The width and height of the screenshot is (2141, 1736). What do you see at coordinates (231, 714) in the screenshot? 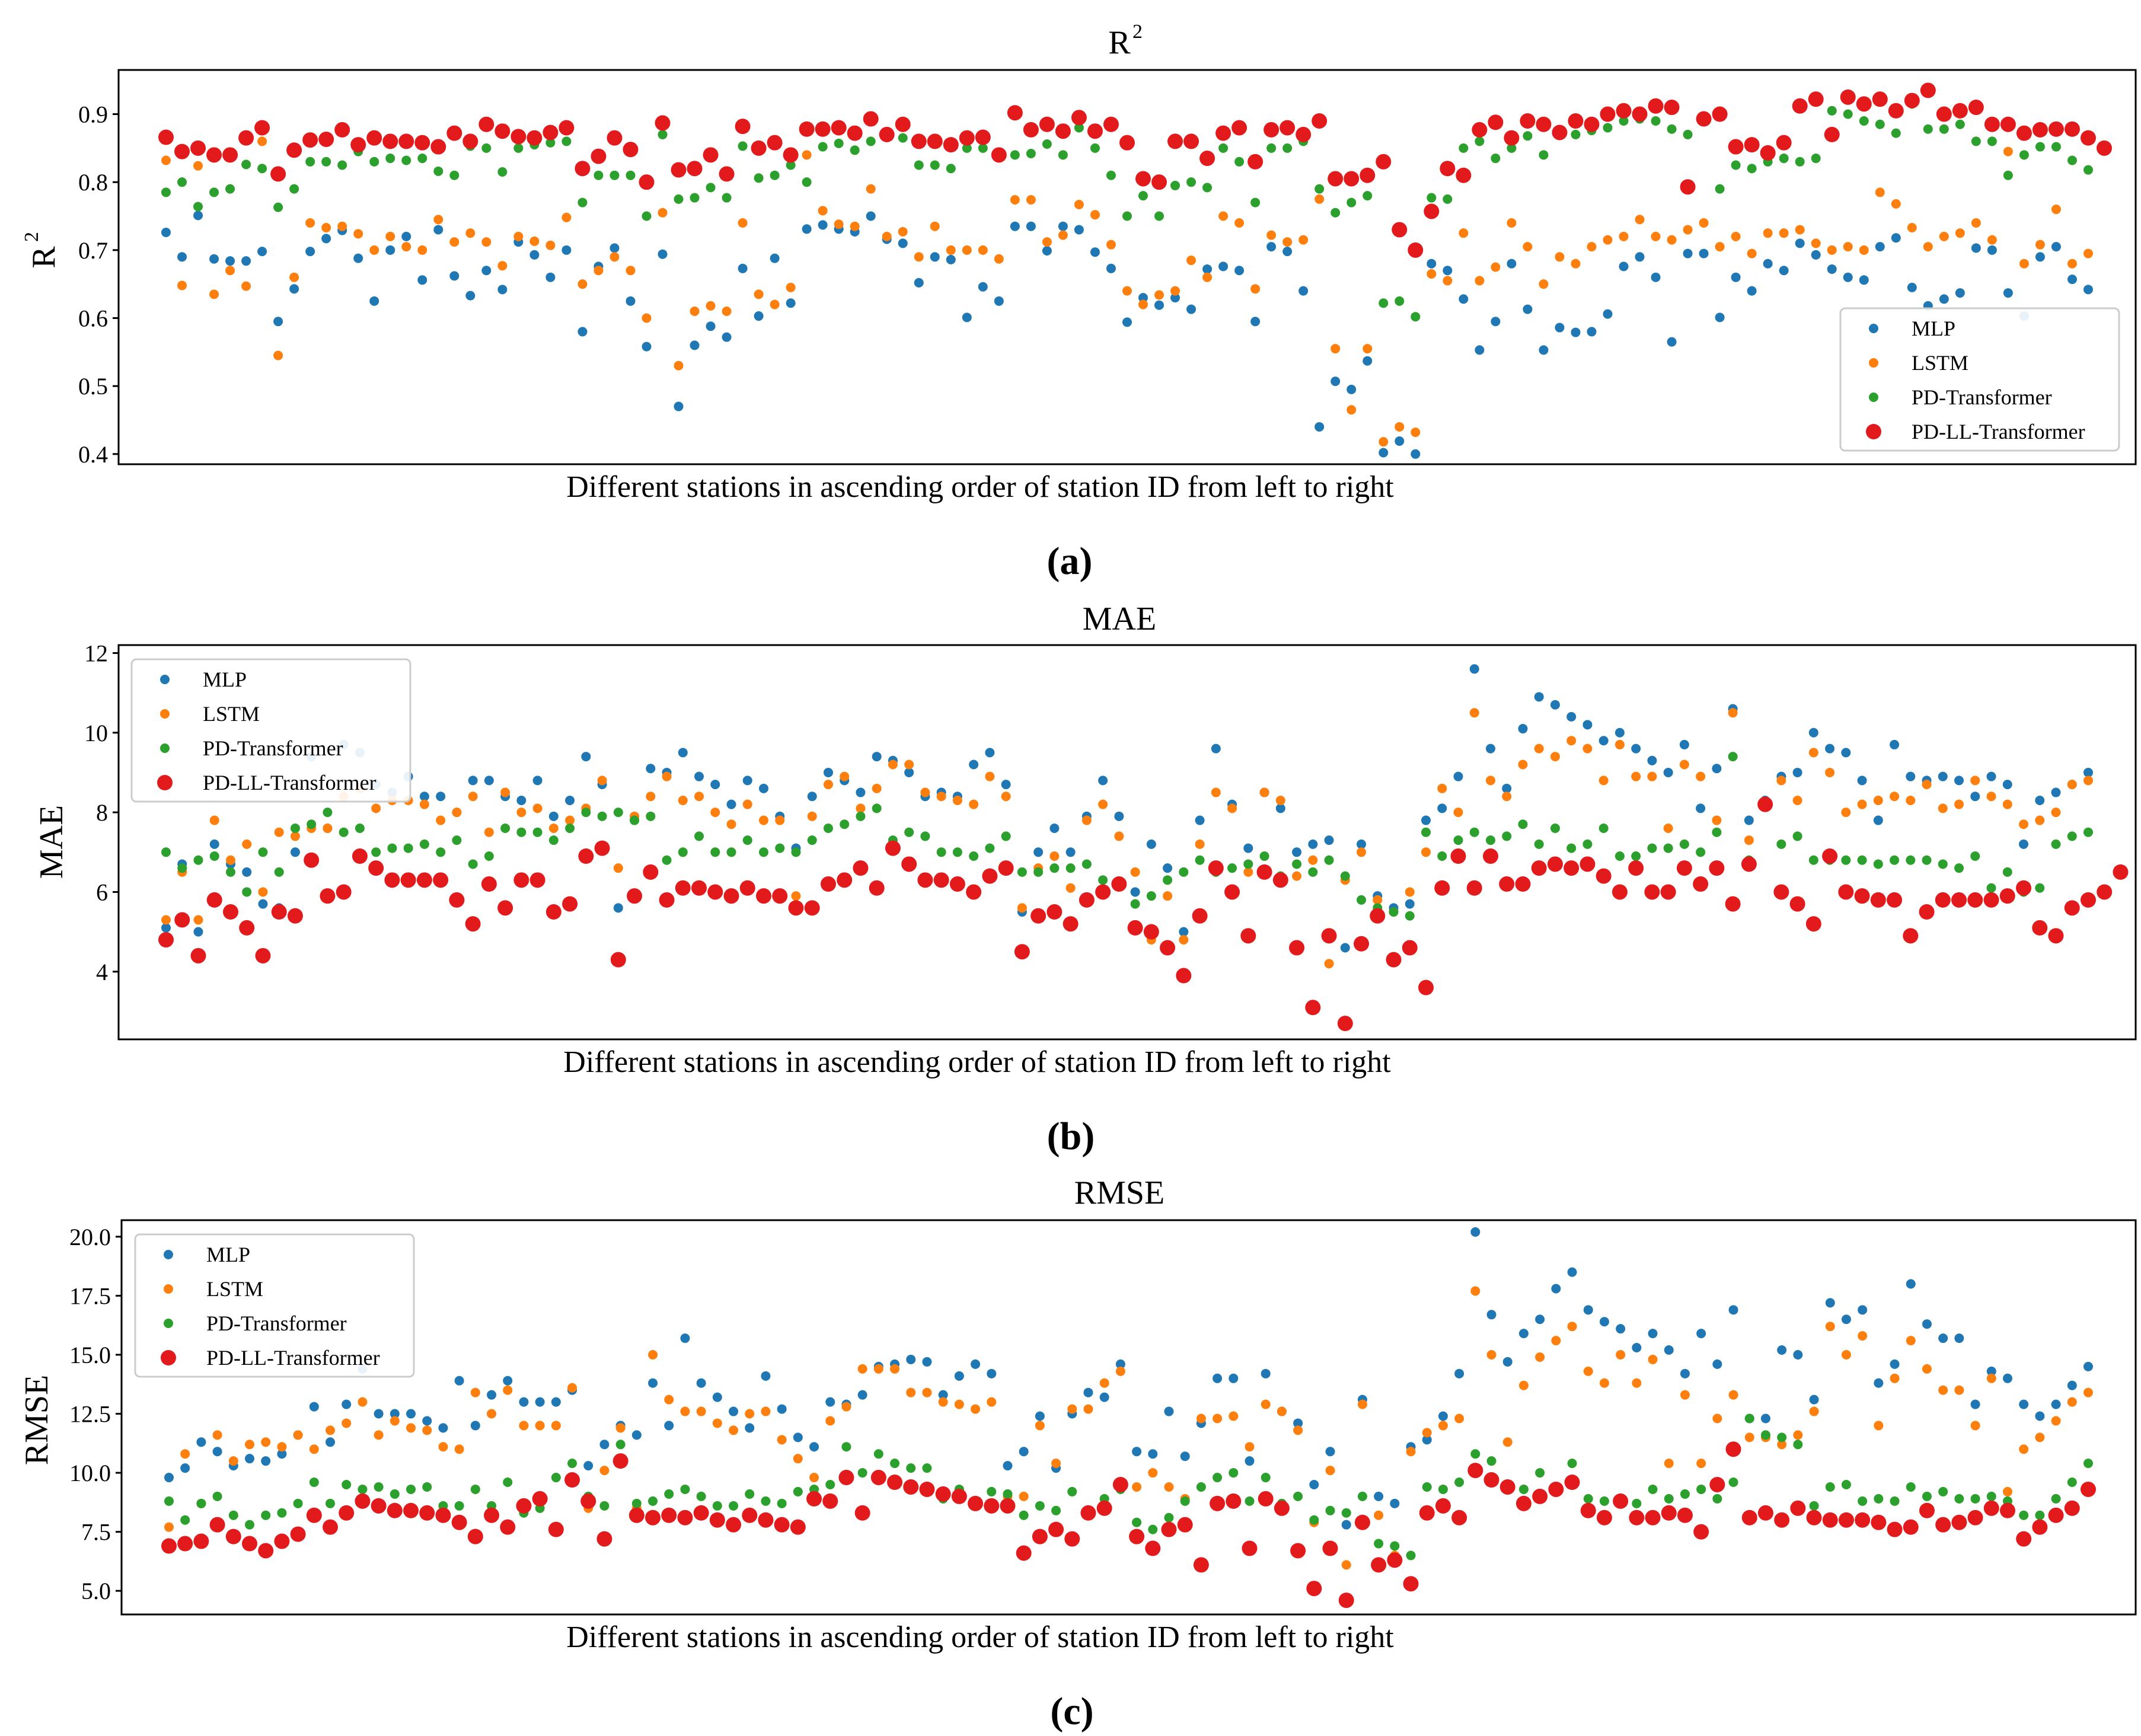
I see `panel-b-legend-label: LSTM` at bounding box center [231, 714].